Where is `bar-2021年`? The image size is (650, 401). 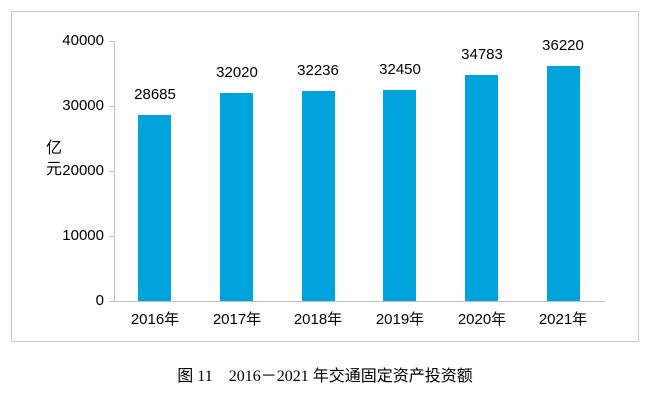 bar-2021年 is located at coordinates (563, 183).